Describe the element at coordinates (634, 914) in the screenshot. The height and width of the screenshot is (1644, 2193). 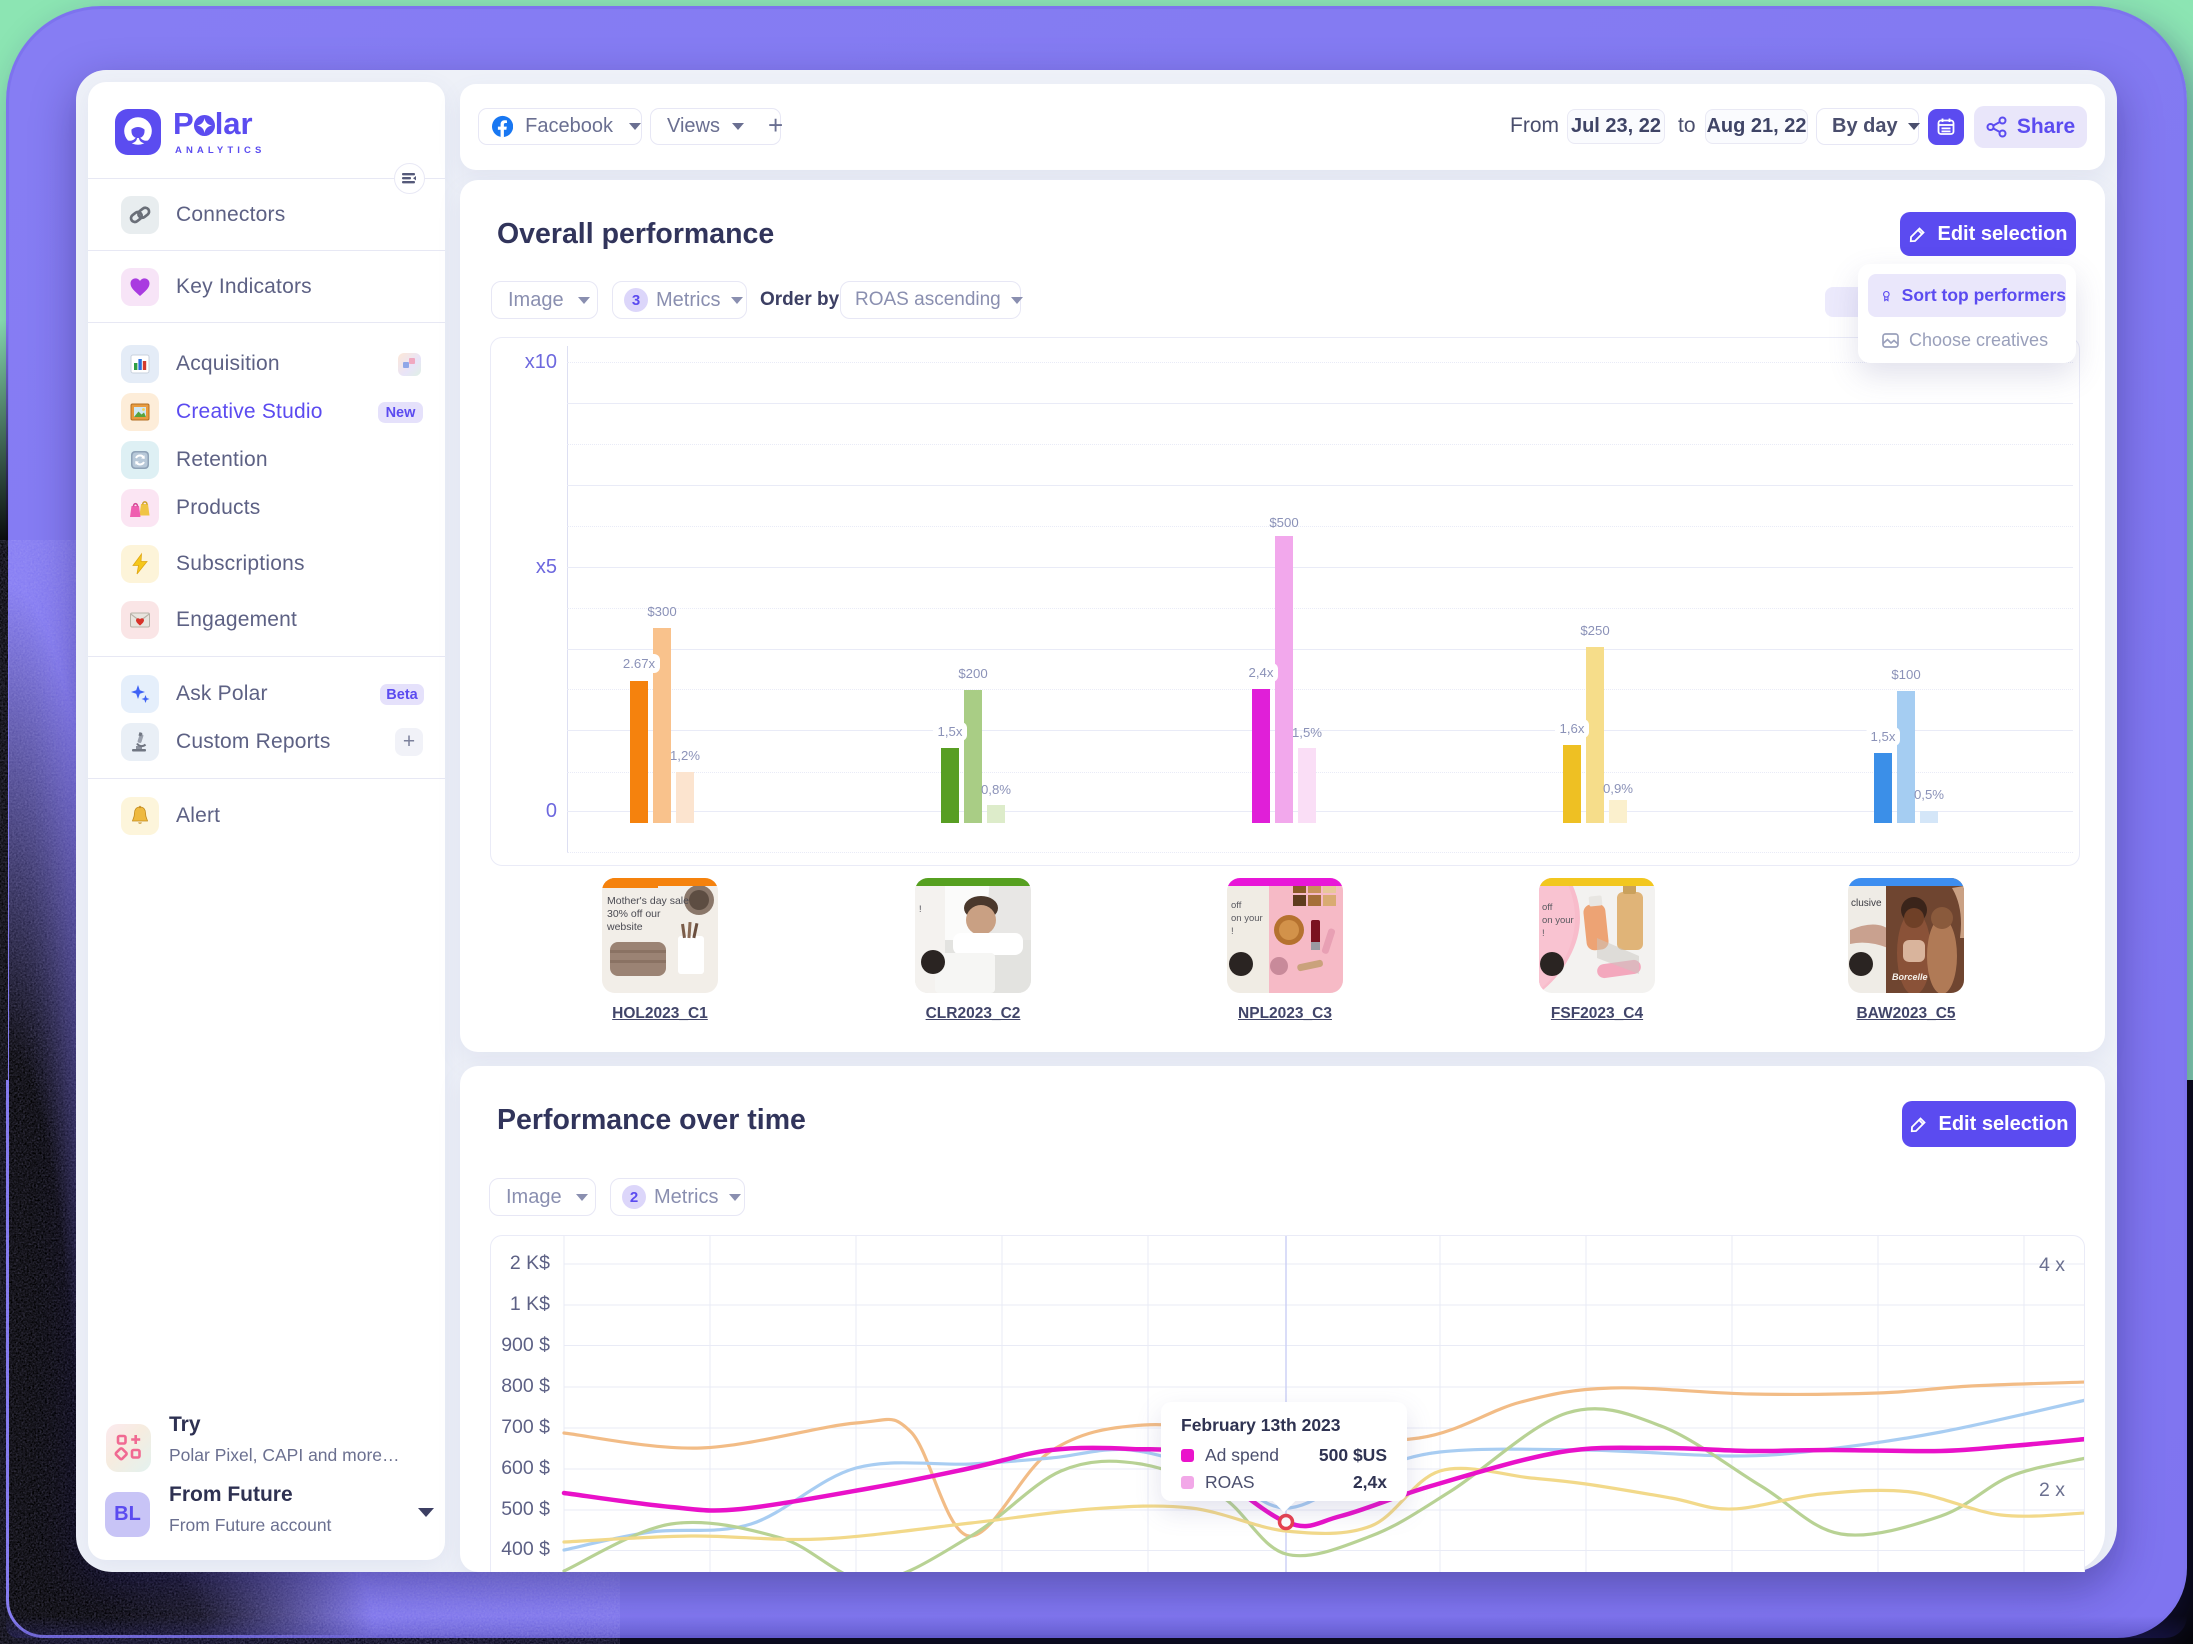
I see `svg-text: 30% off our` at that location.